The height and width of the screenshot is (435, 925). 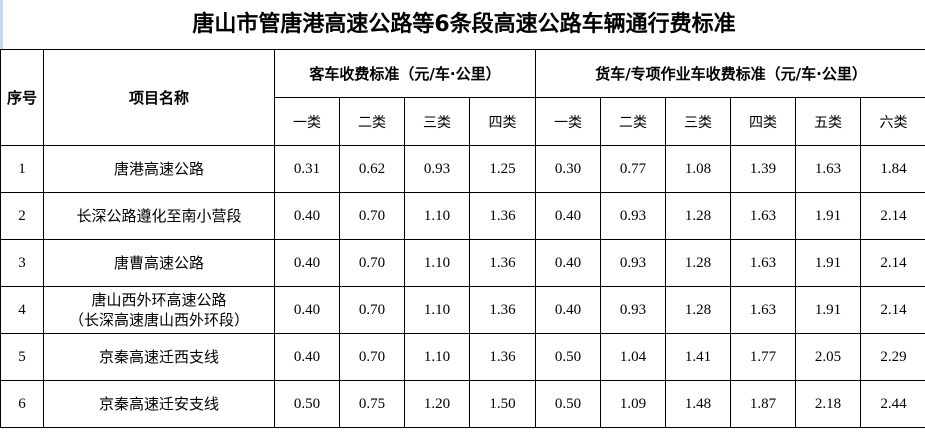 What do you see at coordinates (502, 169) in the screenshot?
I see `passenger-rate: 1.25` at bounding box center [502, 169].